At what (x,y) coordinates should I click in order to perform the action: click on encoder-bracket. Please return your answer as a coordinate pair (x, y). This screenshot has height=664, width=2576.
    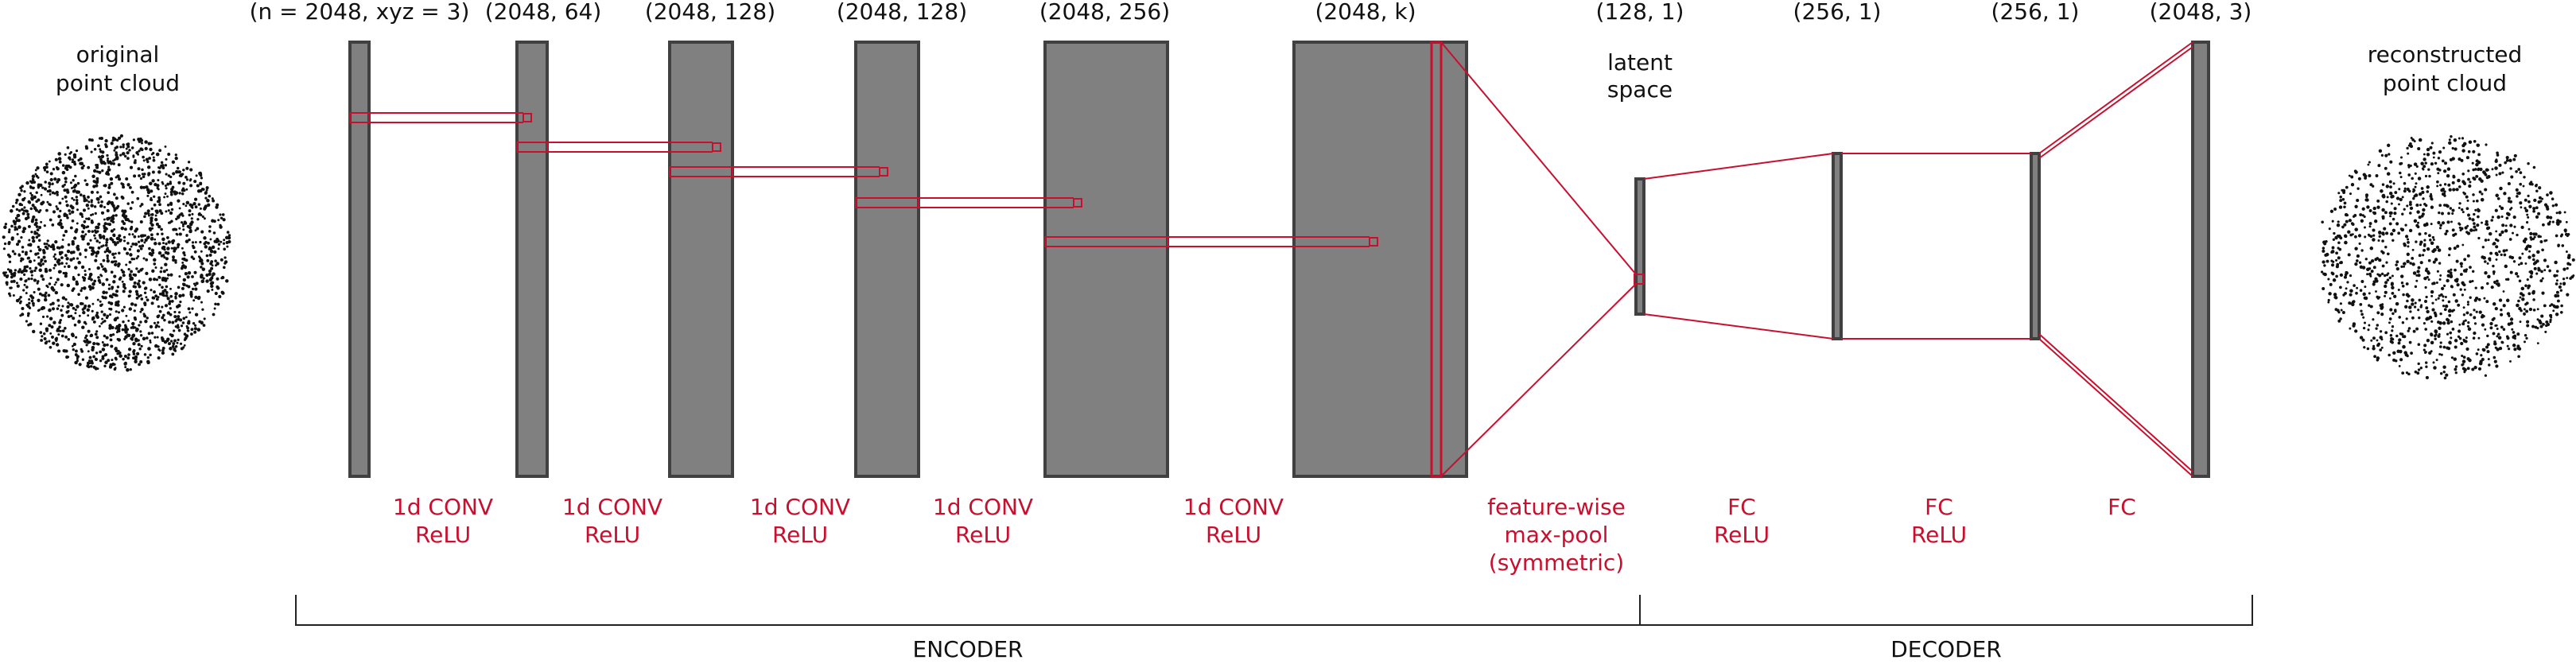
    Looking at the image, I should click on (968, 611).